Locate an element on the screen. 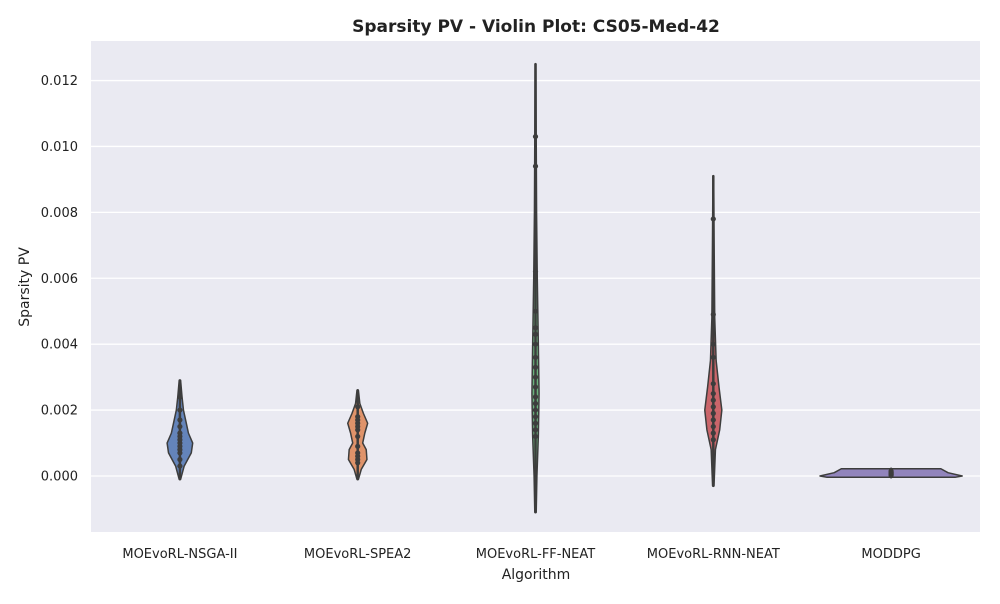  violin-moddpg is located at coordinates (891, 473).